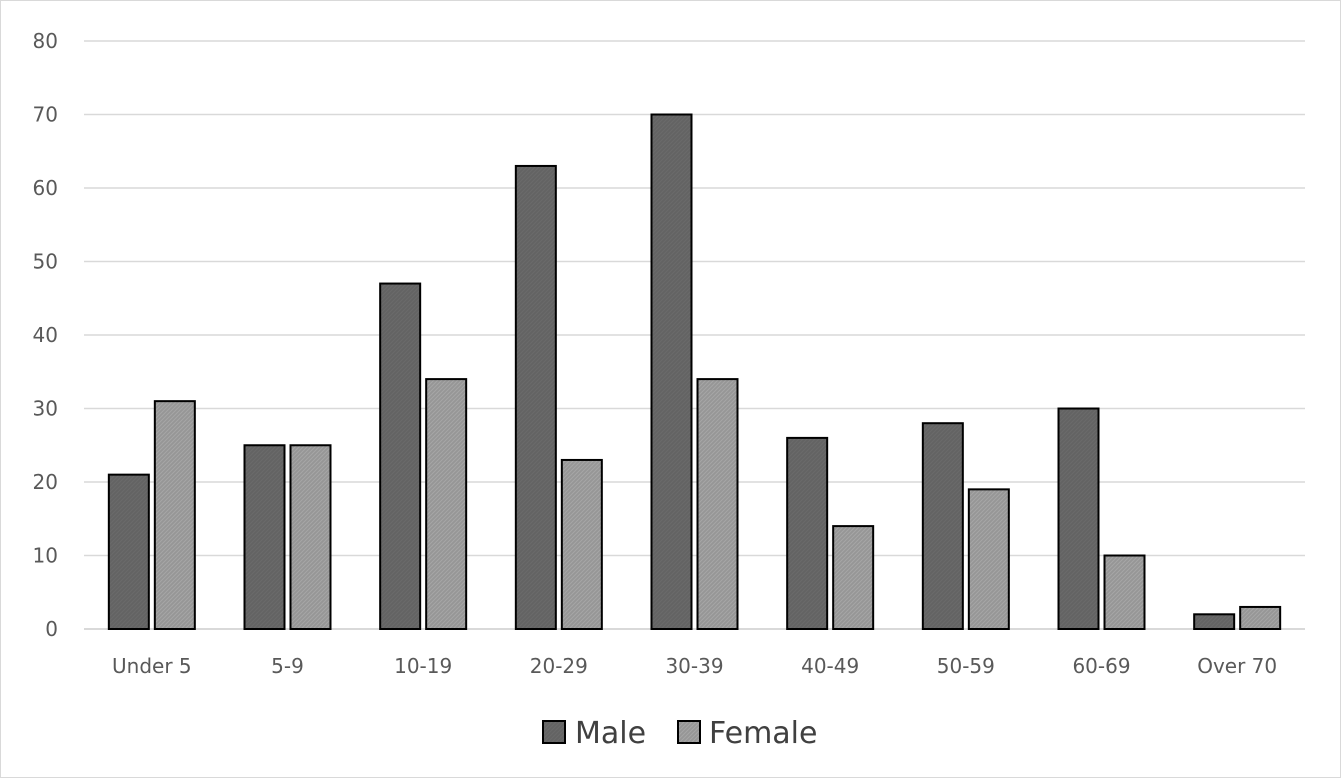 Image resolution: width=1341 pixels, height=778 pixels. What do you see at coordinates (966, 666) in the screenshot?
I see `x-tick-label: 50-59` at bounding box center [966, 666].